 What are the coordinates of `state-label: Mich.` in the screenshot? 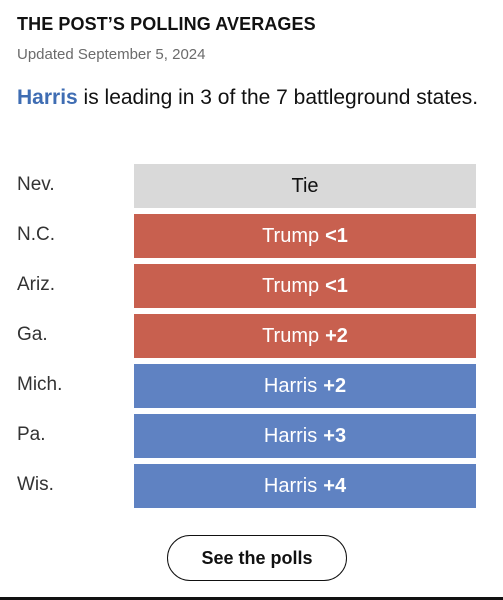 It's located at (40, 384).